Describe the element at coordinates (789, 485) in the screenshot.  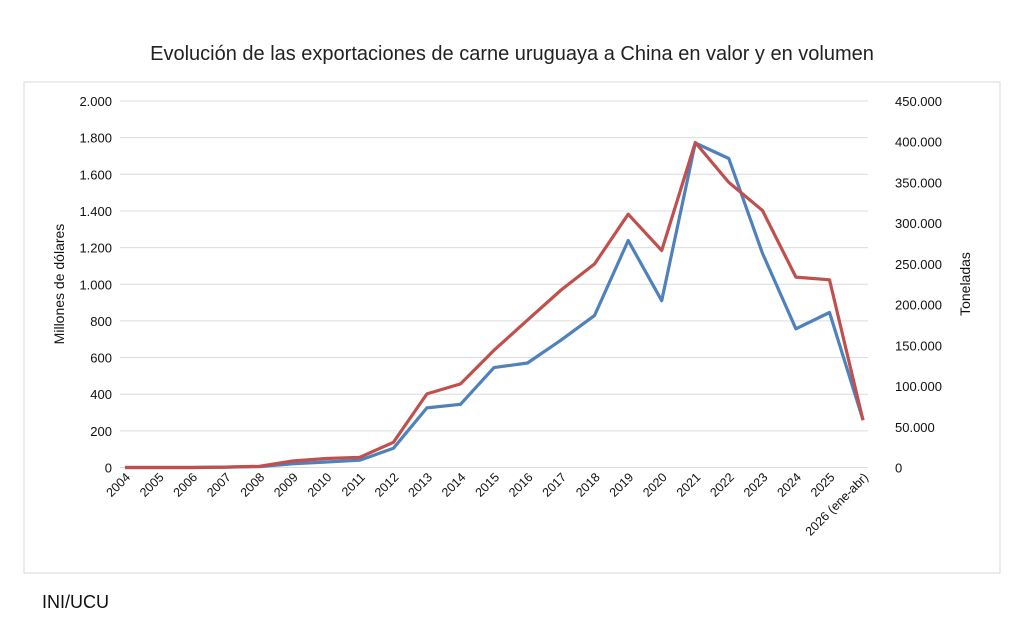
I see `x-tick-label: 2024` at that location.